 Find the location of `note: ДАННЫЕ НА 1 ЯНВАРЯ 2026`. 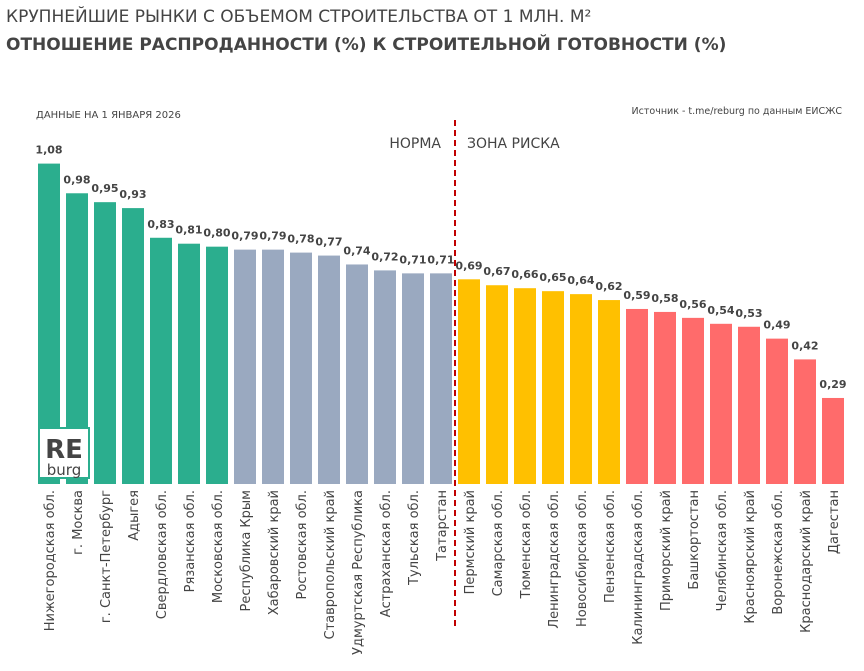

note: ДАННЫЕ НА 1 ЯНВАРЯ 2026 is located at coordinates (108, 115).